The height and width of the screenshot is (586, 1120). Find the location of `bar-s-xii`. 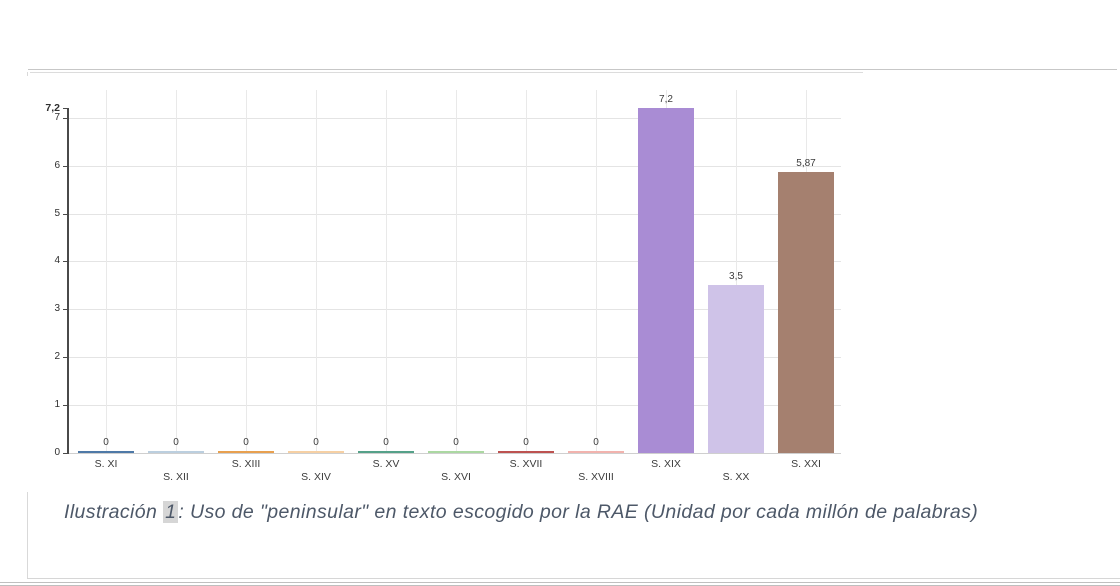

bar-s-xii is located at coordinates (176, 452).